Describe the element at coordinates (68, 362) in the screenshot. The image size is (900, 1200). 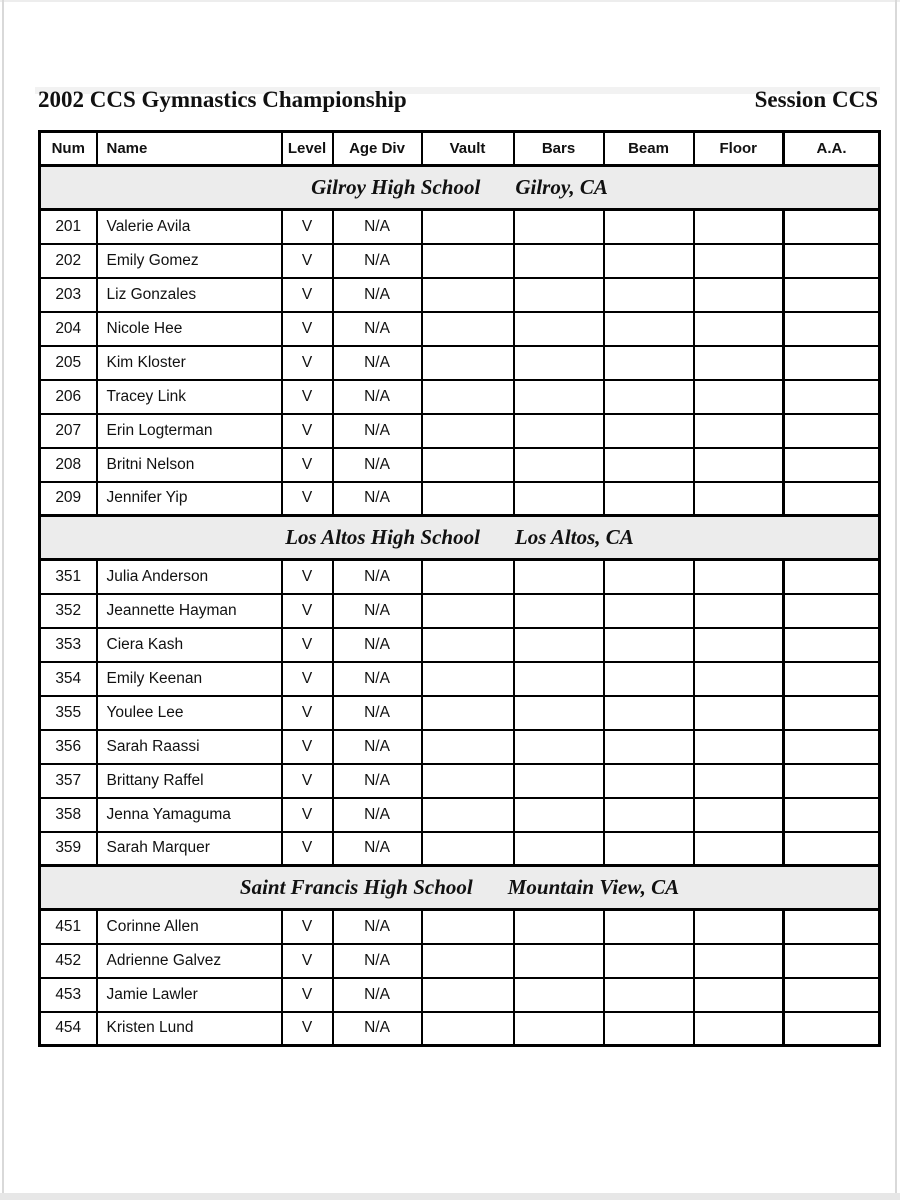
I see `cell-num: 205` at that location.